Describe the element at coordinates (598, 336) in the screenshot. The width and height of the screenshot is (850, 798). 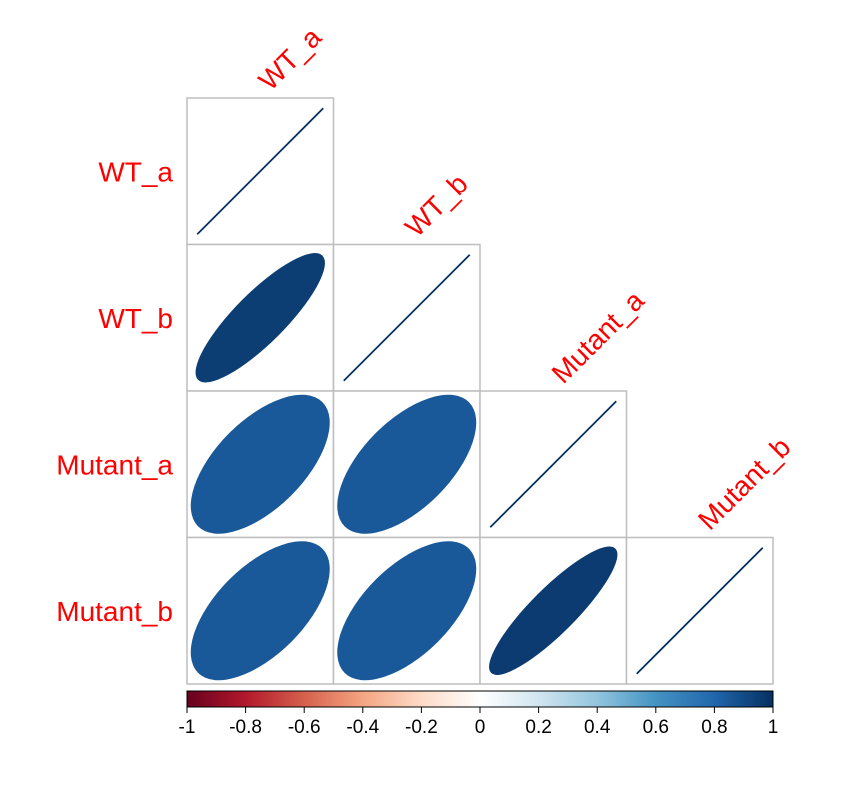
I see `col-label-Mutant_a: Mutant_a` at that location.